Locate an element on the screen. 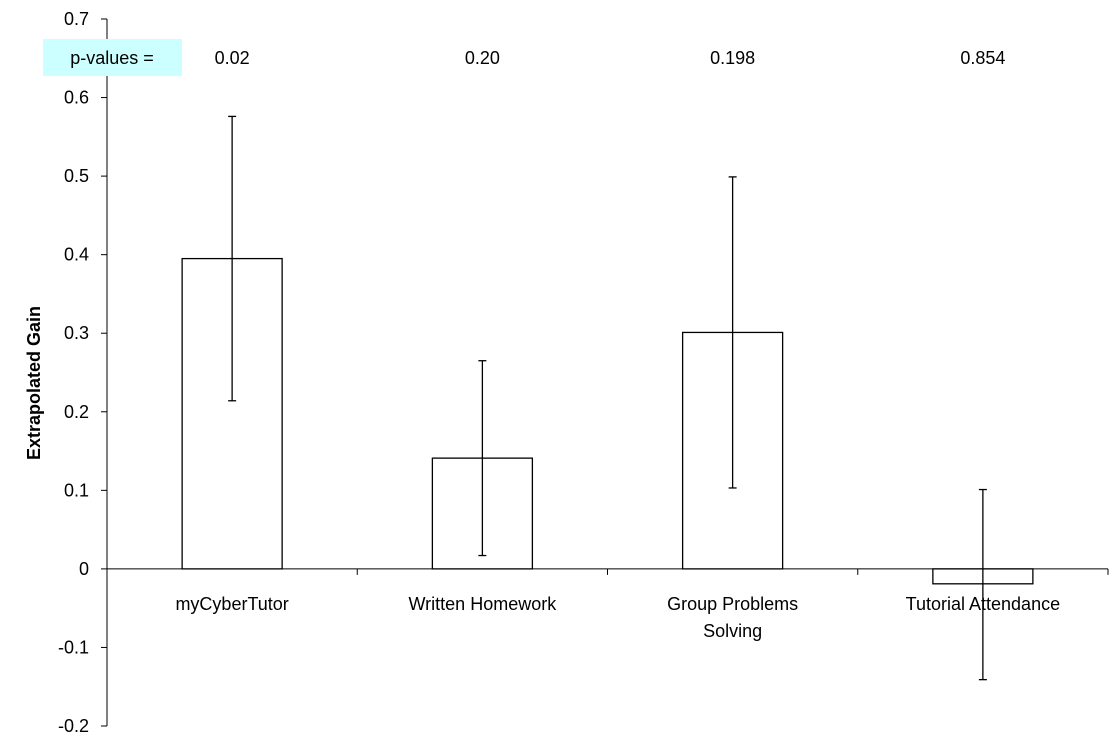  x-category-label: Group Problems is located at coordinates (732, 604).